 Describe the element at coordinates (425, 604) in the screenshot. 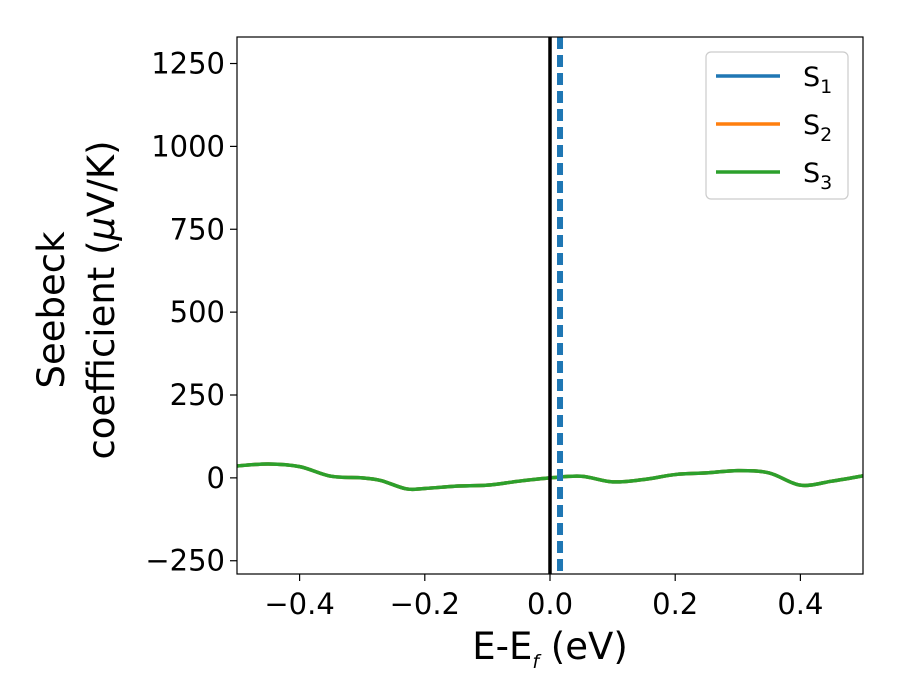

I see `x-tick-label: −0.2` at that location.